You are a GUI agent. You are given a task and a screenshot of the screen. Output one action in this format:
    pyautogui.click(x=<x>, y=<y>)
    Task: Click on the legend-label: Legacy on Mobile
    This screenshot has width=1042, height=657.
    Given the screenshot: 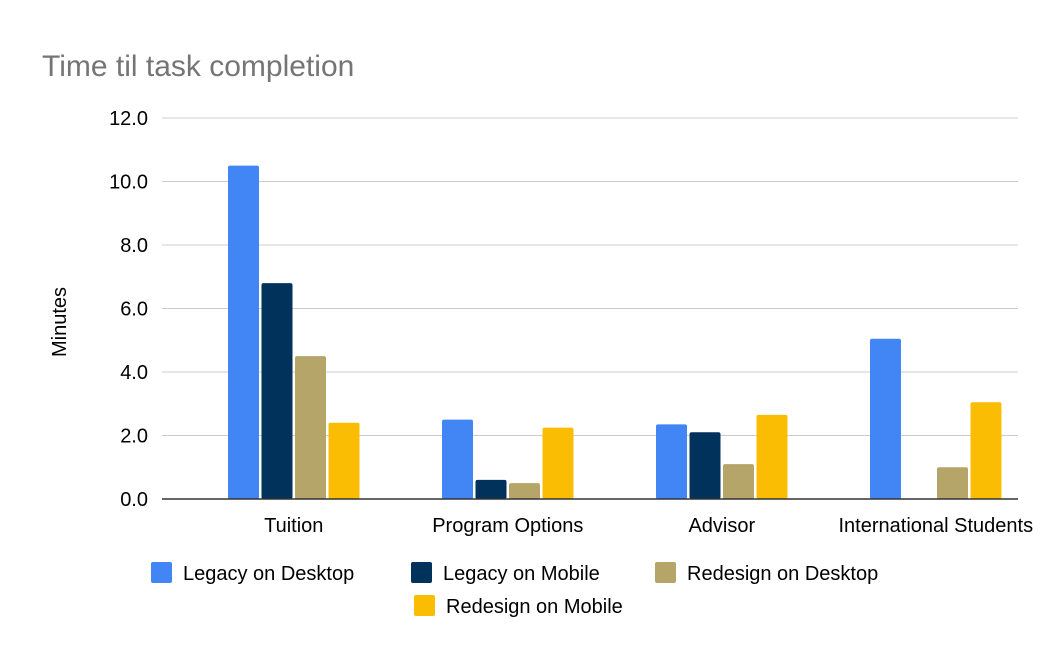 What is the action you would take?
    pyautogui.click(x=521, y=574)
    